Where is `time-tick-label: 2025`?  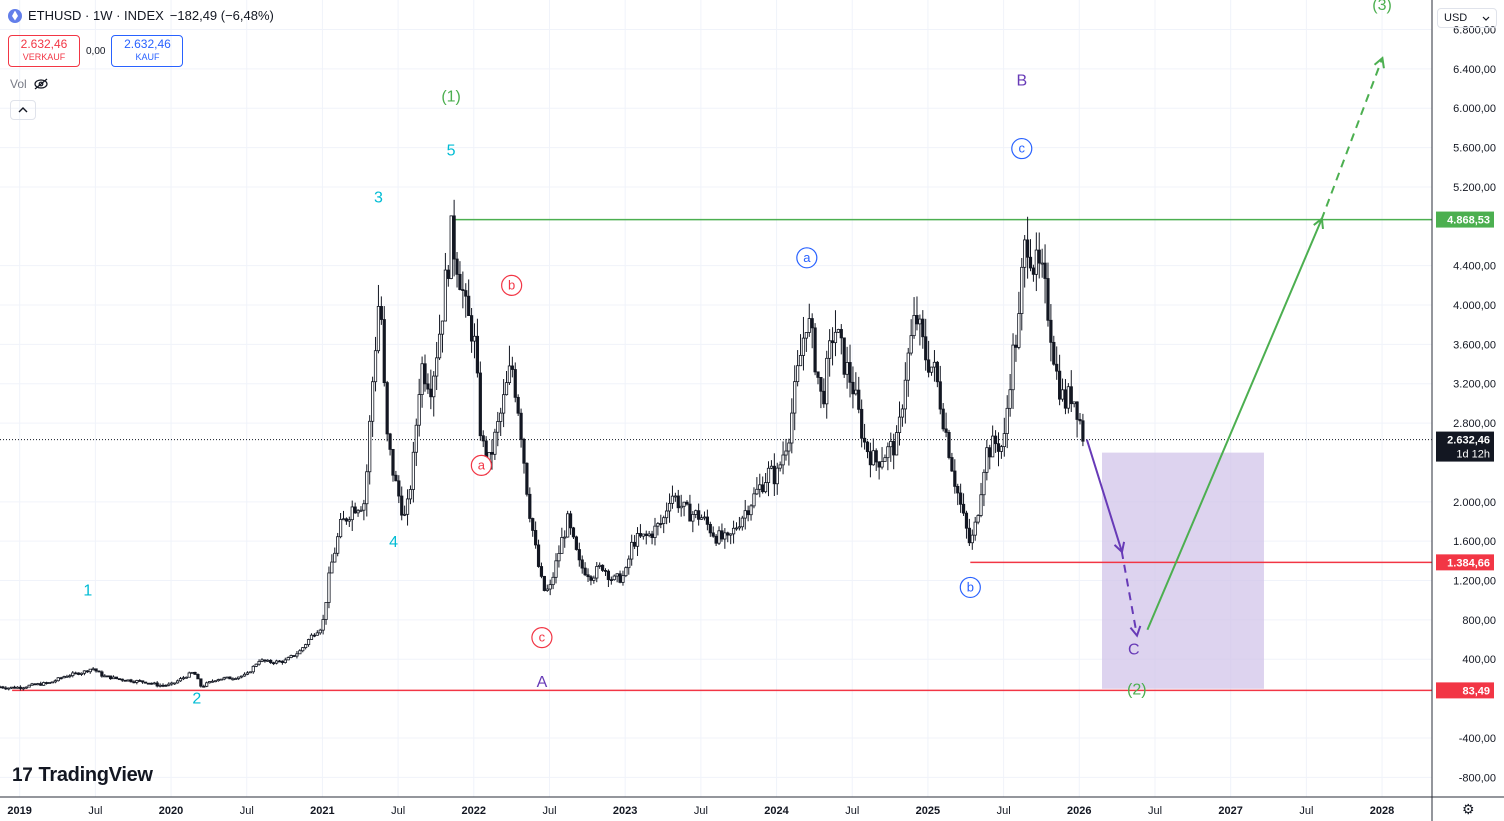 time-tick-label: 2025 is located at coordinates (928, 811).